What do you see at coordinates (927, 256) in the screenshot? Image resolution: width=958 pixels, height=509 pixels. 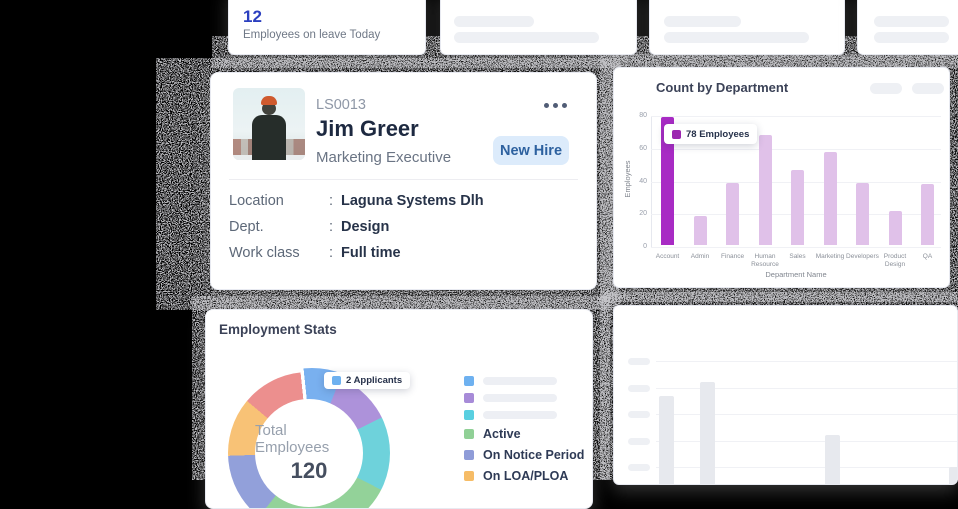 I see `x-tick-label: QA` at bounding box center [927, 256].